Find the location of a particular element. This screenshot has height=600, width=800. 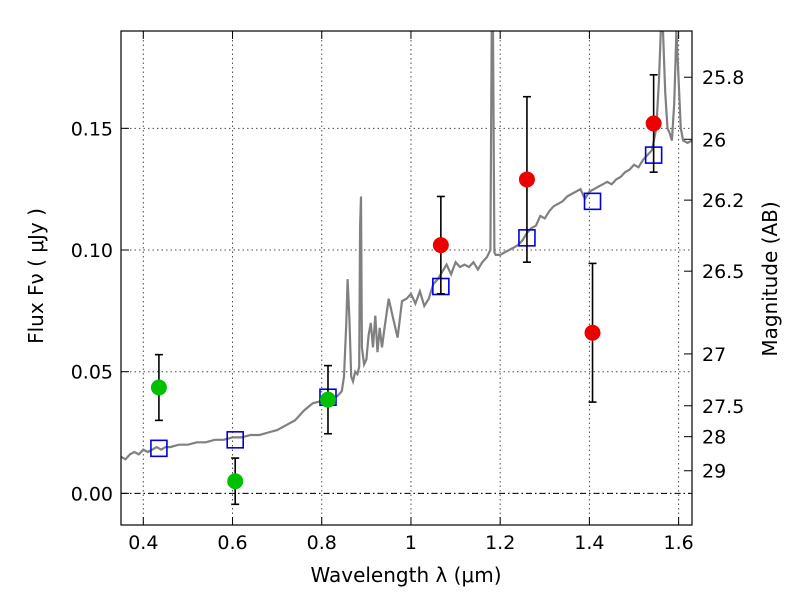

x-tick-label: 0.6 is located at coordinates (232, 543).